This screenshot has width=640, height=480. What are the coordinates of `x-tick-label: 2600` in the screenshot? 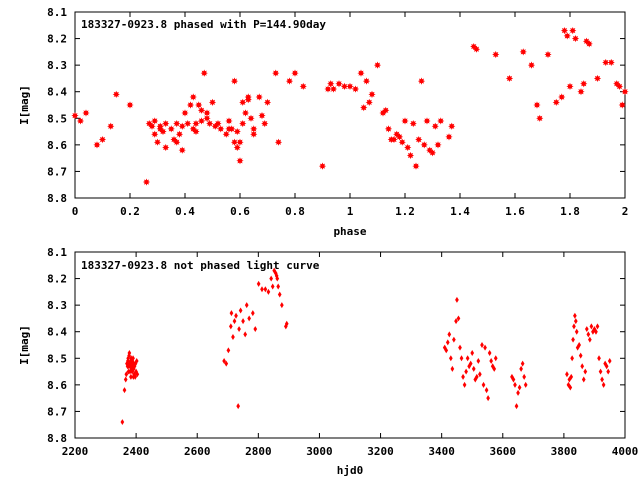 It's located at (197, 451).